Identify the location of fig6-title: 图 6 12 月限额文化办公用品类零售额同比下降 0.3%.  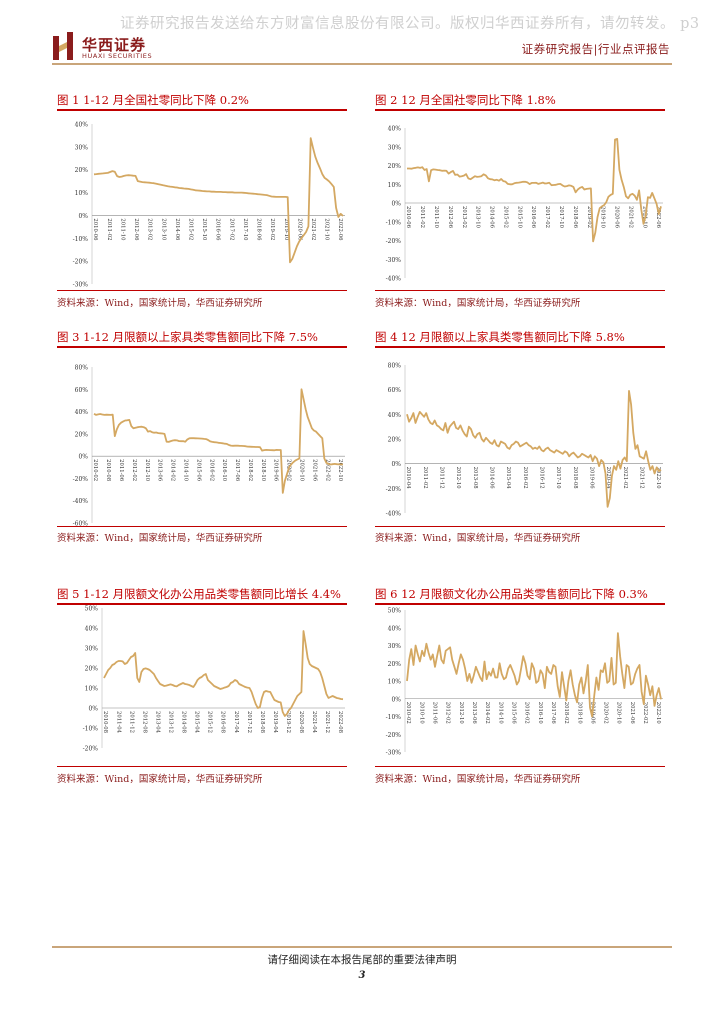
(511, 594).